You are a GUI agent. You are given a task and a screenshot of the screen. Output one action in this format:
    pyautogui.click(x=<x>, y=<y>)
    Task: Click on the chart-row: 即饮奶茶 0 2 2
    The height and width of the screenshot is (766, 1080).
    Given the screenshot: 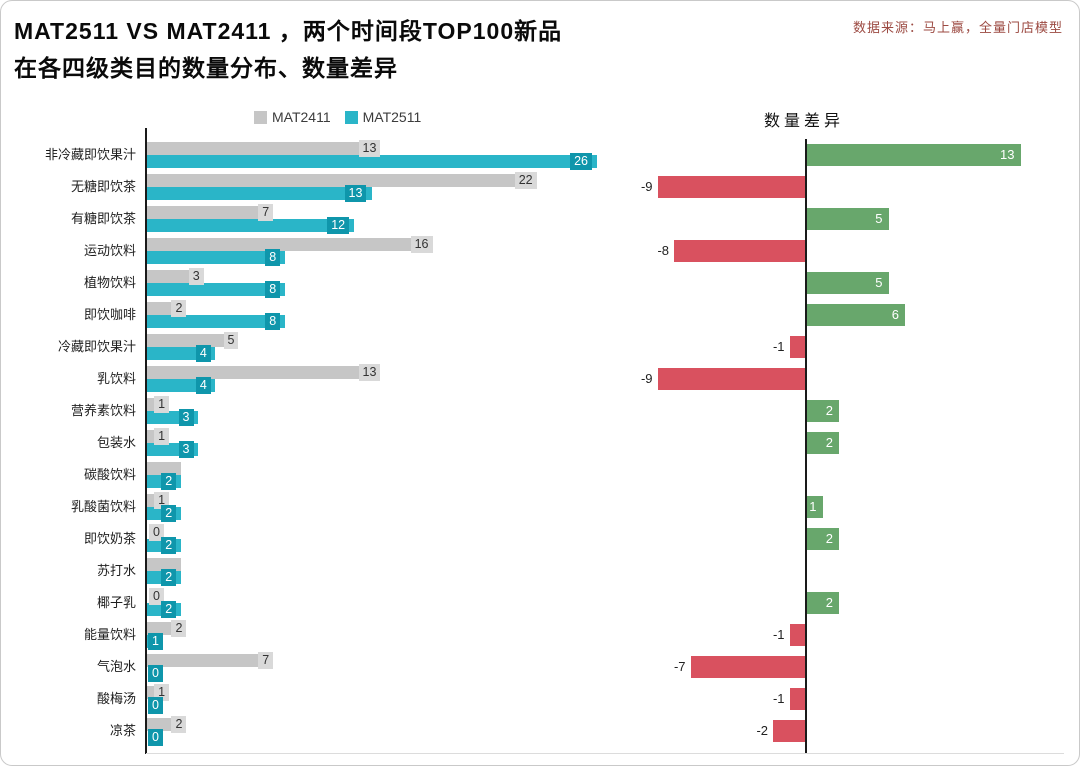 What is the action you would take?
    pyautogui.click(x=540, y=539)
    